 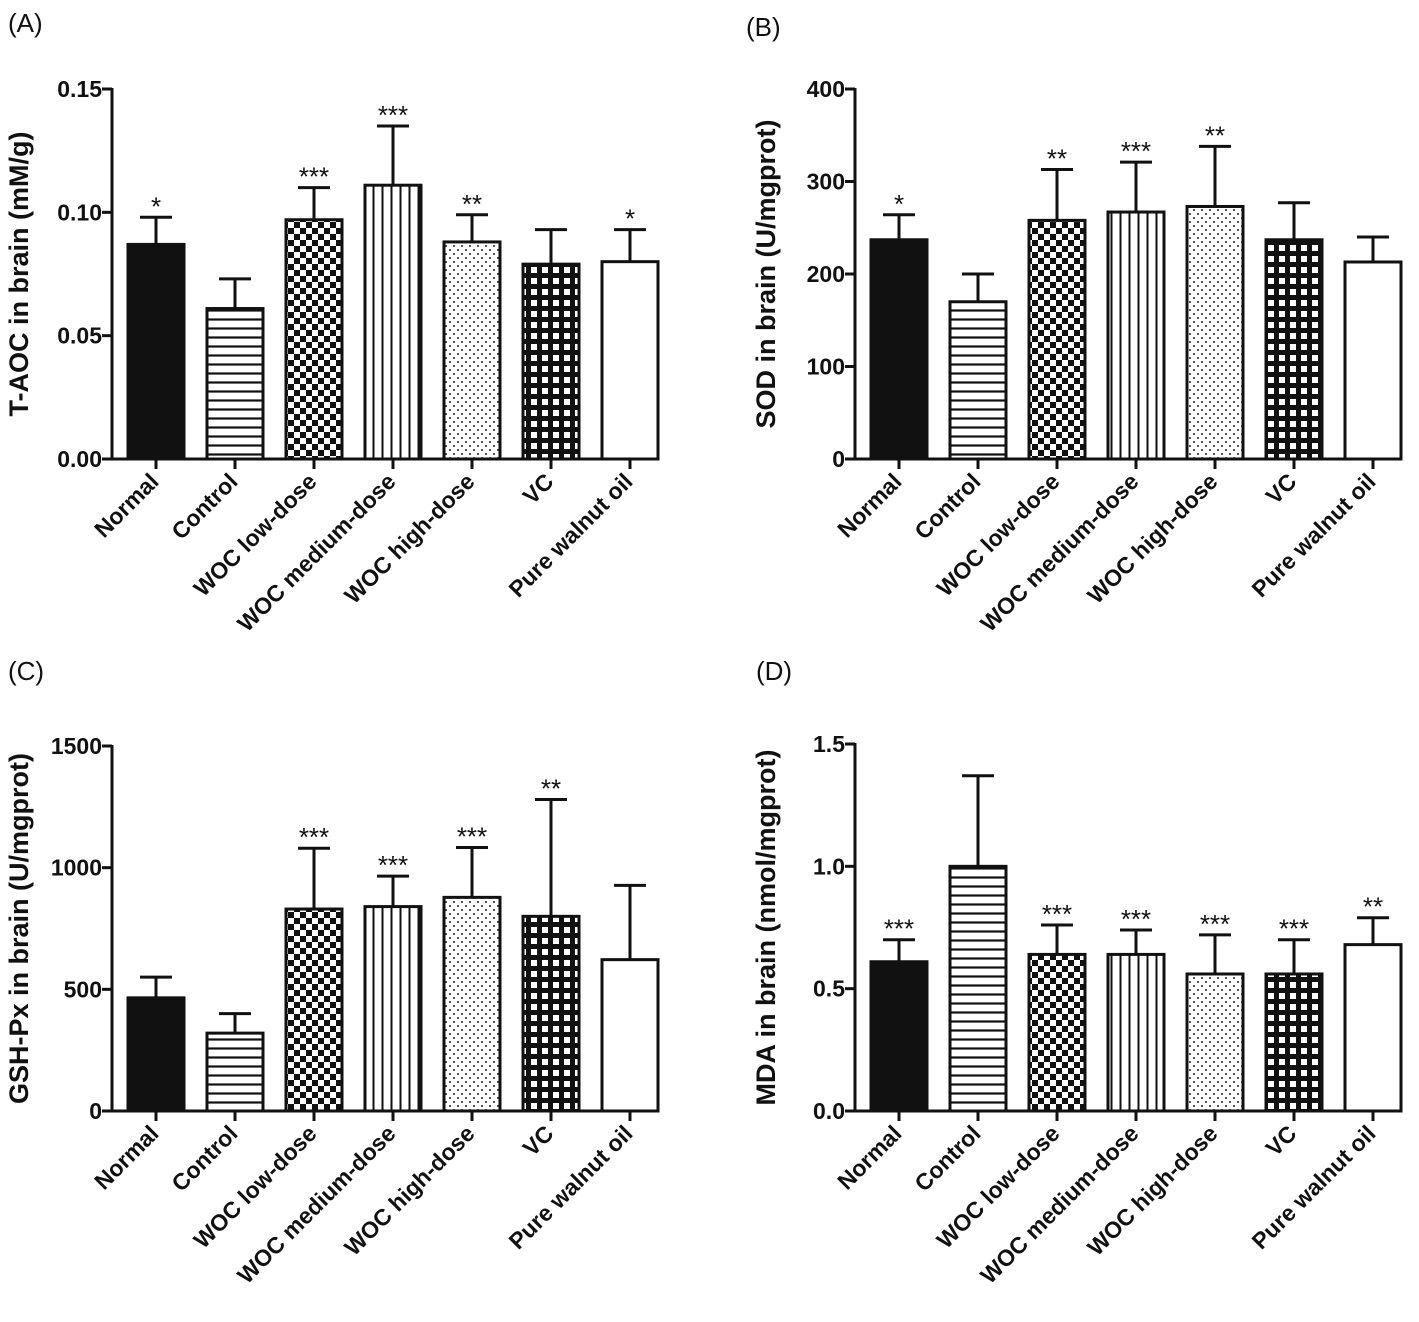 What do you see at coordinates (79, 89) in the screenshot?
I see `y-tick-label: 0.15` at bounding box center [79, 89].